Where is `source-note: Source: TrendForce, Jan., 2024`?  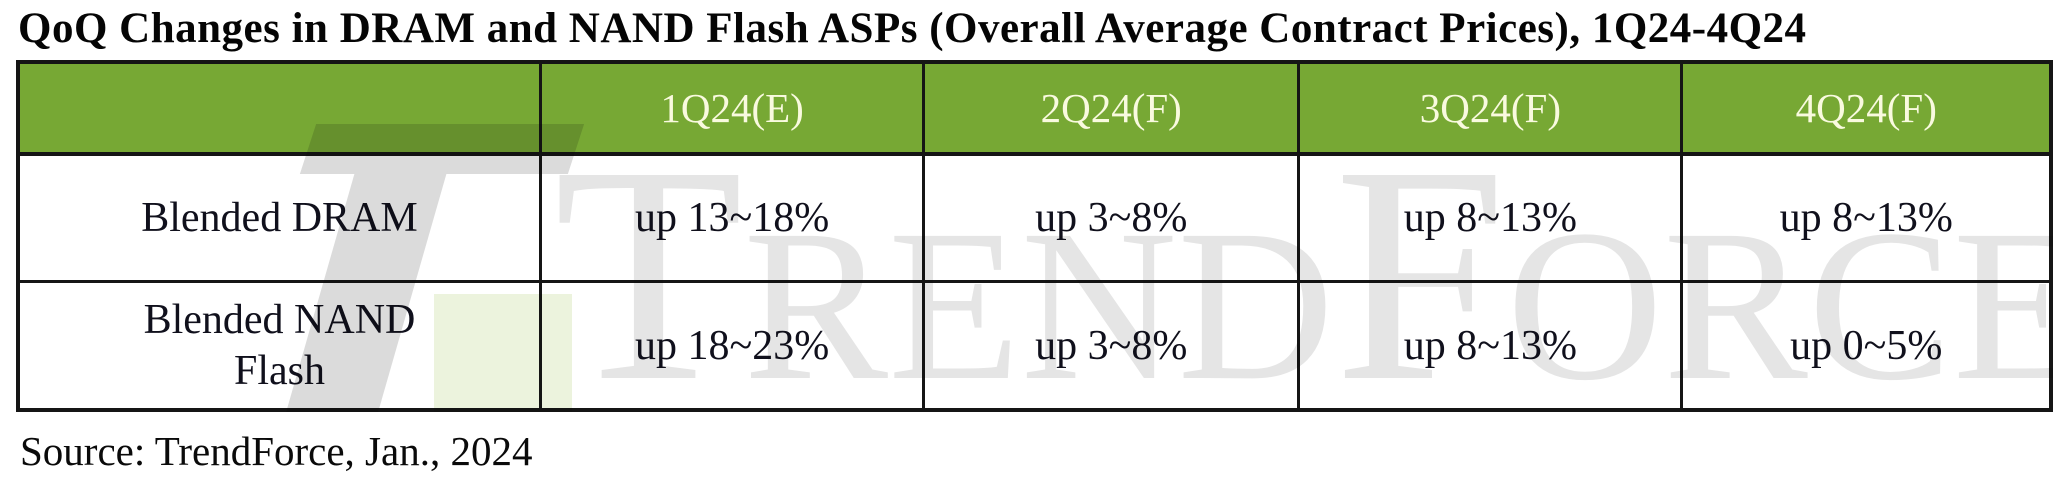 source-note: Source: TrendForce, Jan., 2024 is located at coordinates (276, 451).